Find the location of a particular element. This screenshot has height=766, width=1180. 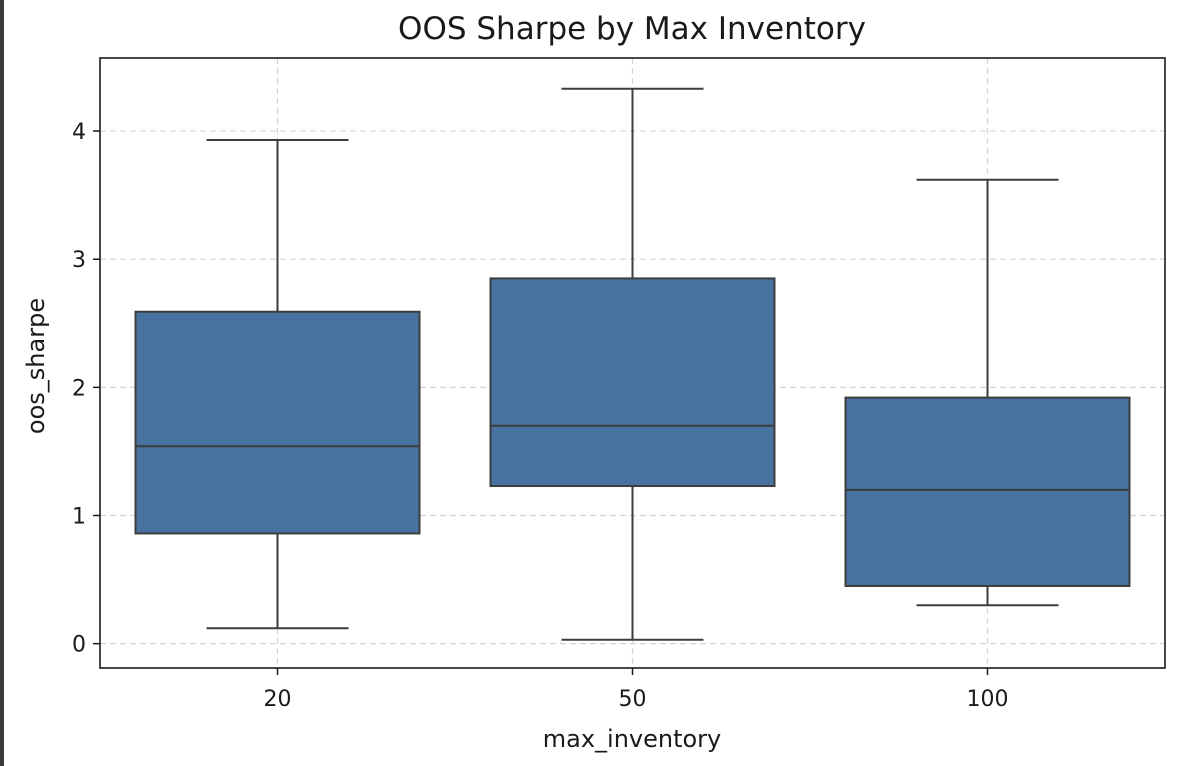

x-tick-label: 100 is located at coordinates (988, 699).